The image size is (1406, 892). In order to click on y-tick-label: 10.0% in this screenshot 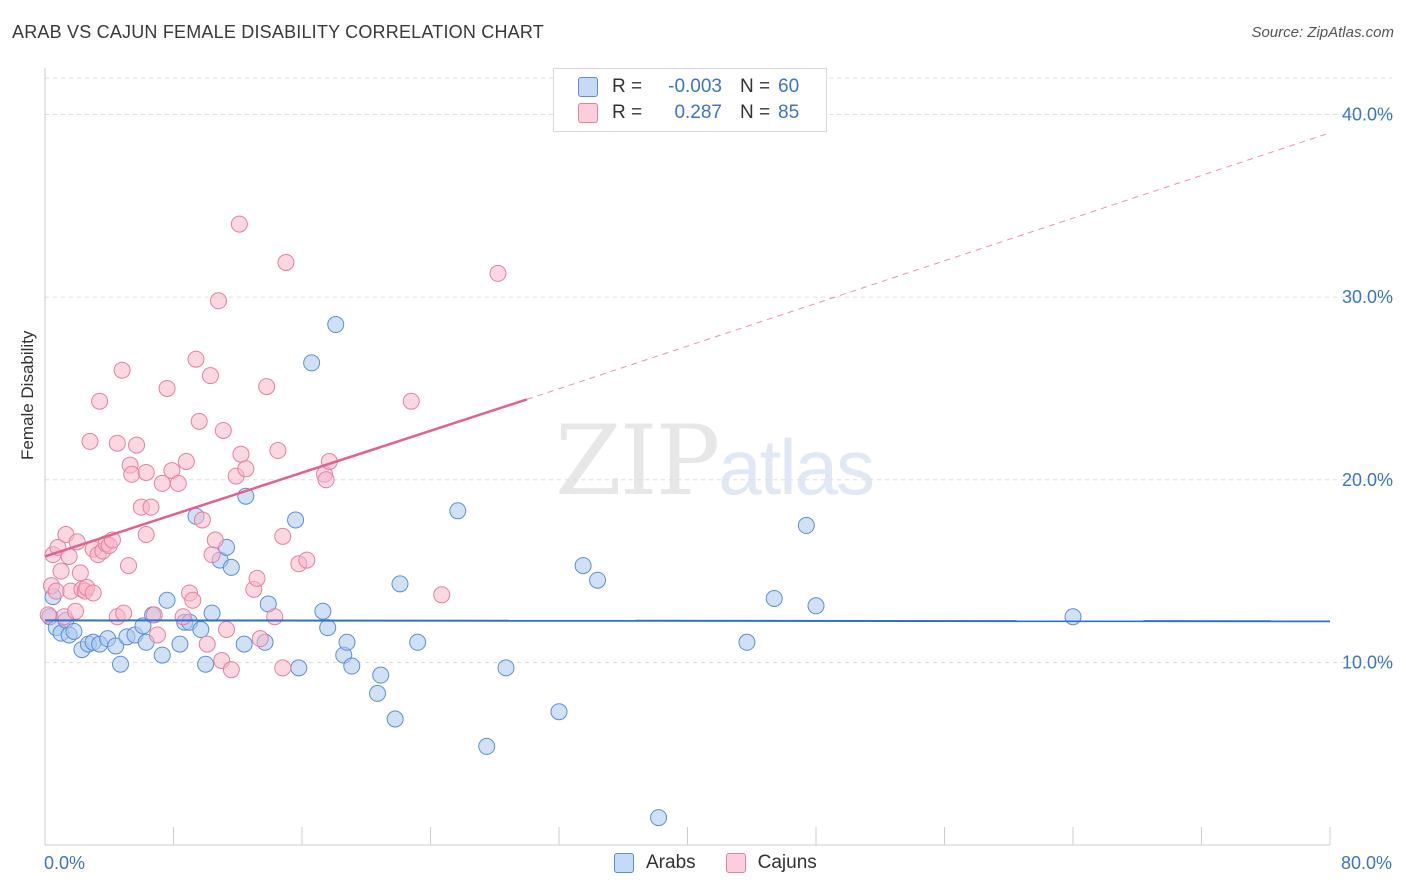, I will do `click(1367, 662)`.